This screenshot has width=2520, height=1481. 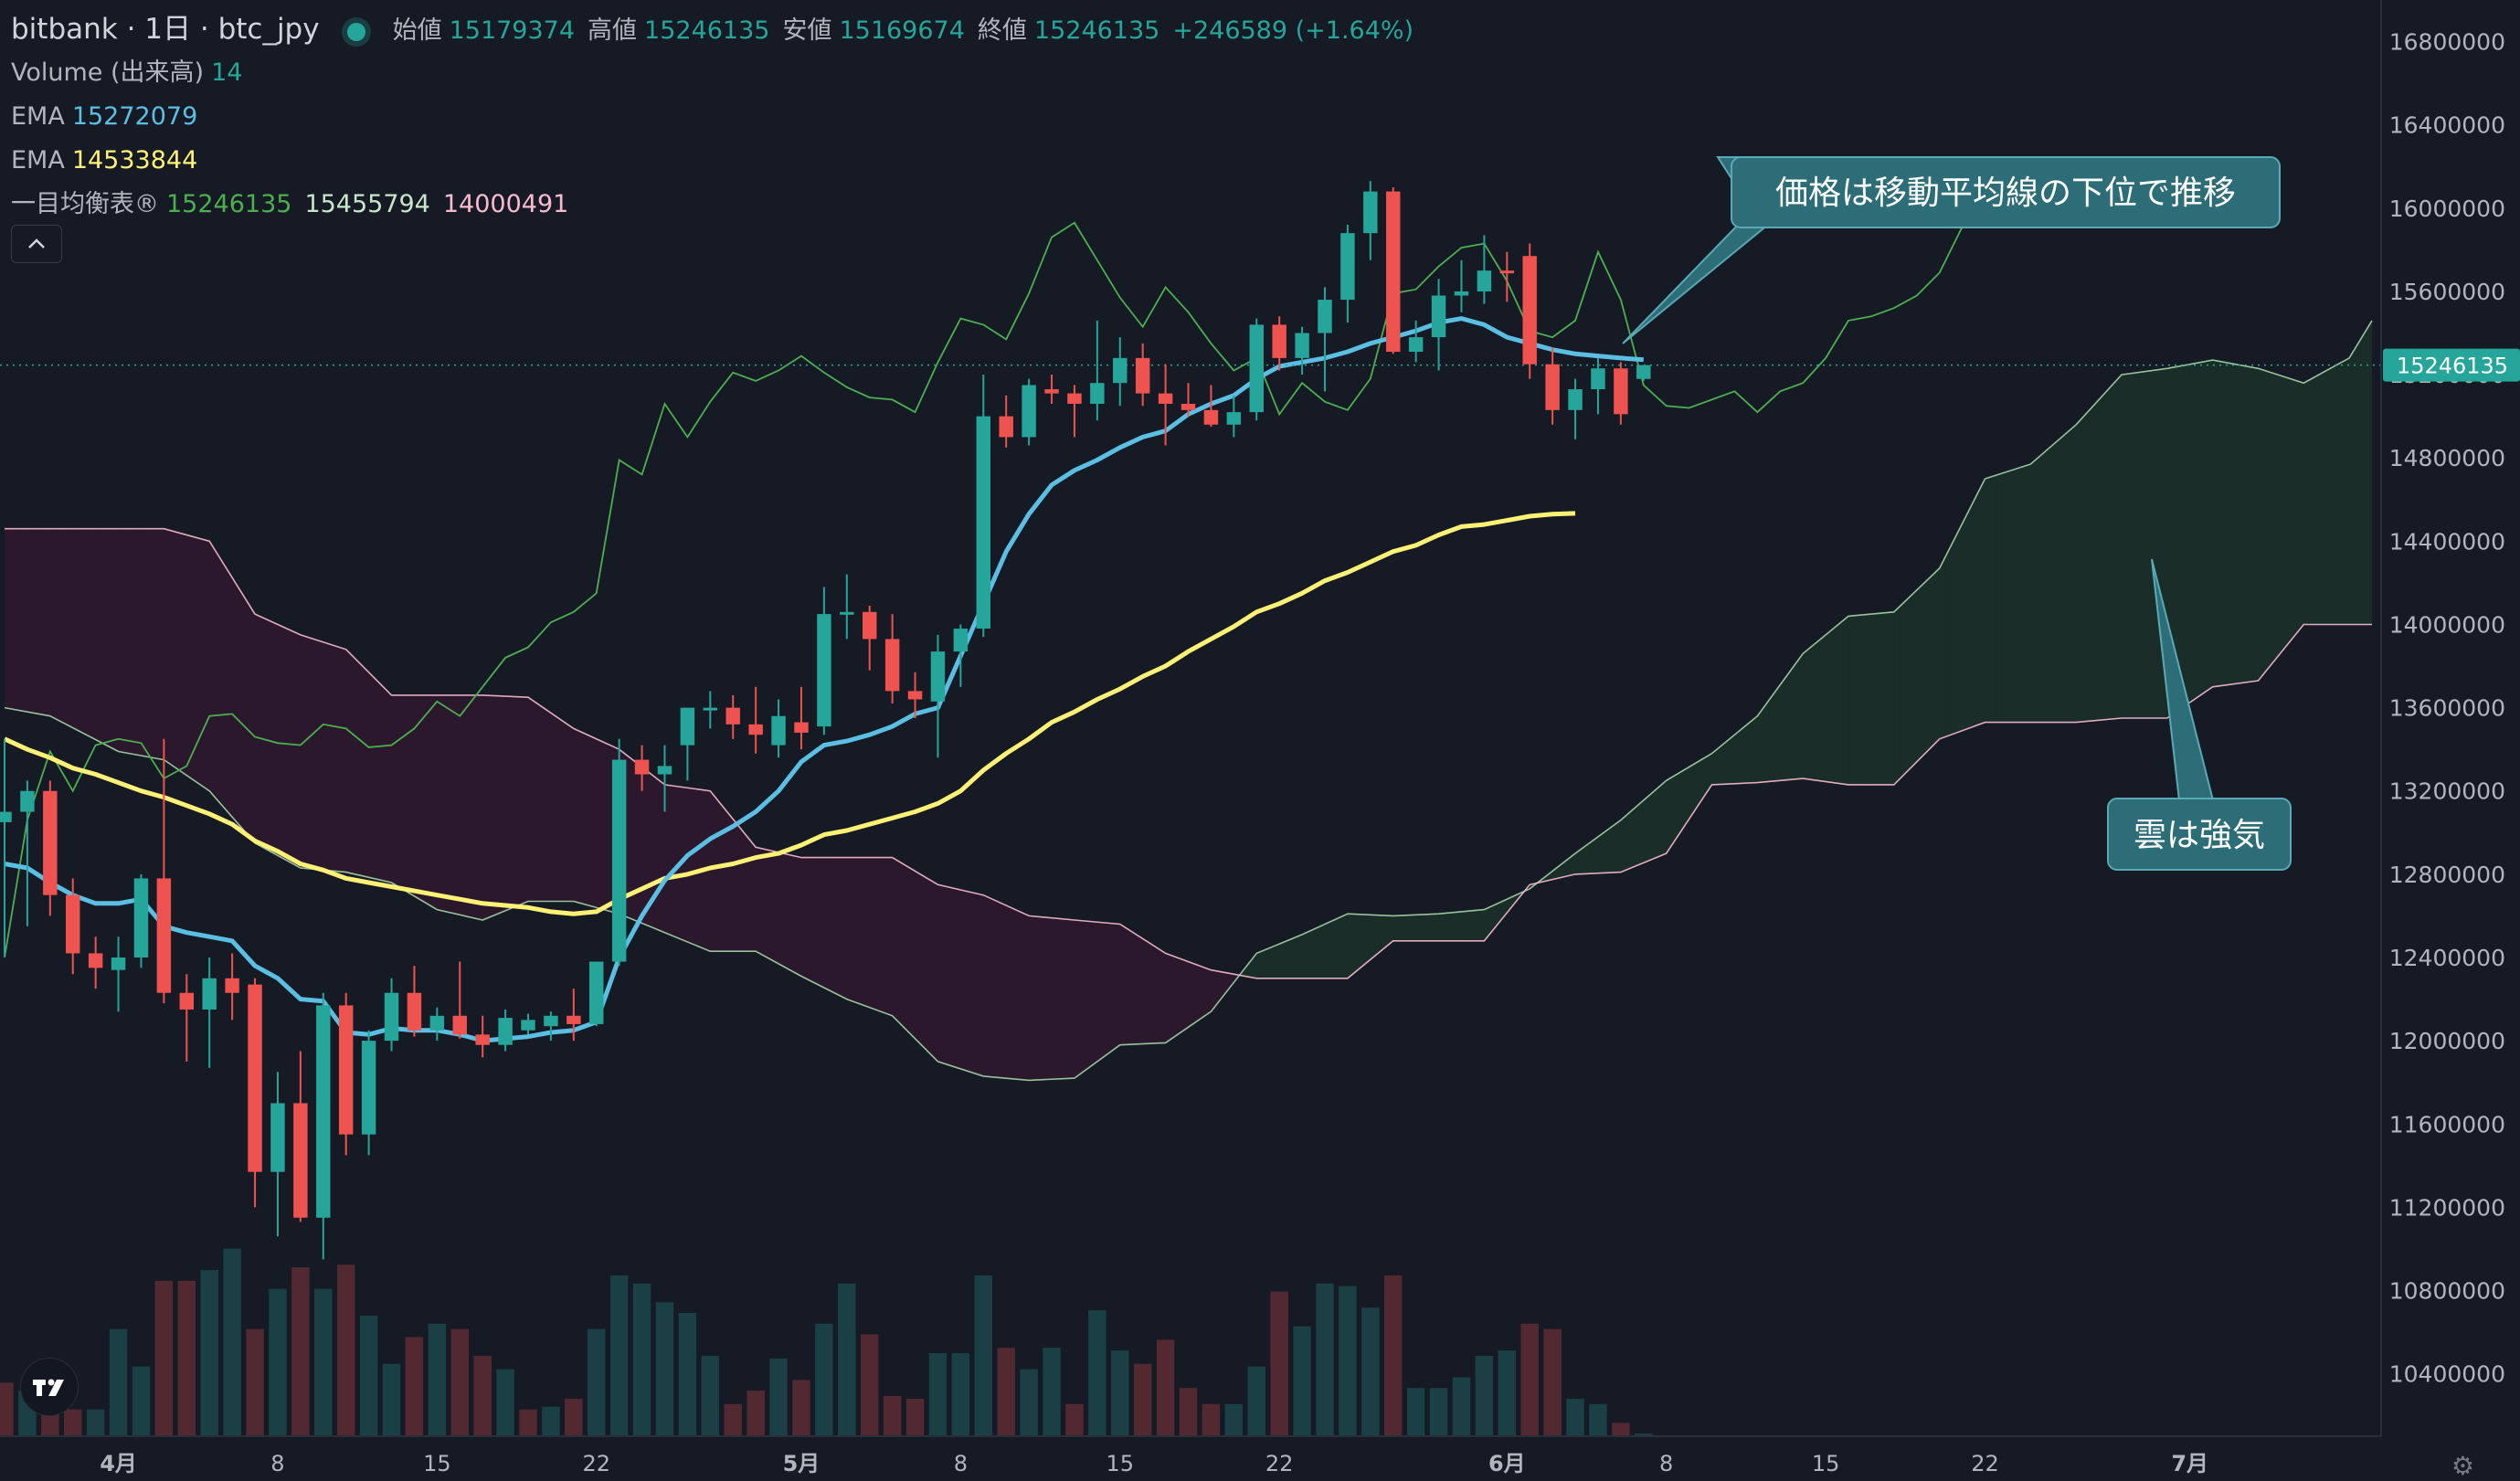 I want to click on ichimoku-legend-row: 一目均衡表® 15246135 15455794 14000491, so click(x=719, y=205).